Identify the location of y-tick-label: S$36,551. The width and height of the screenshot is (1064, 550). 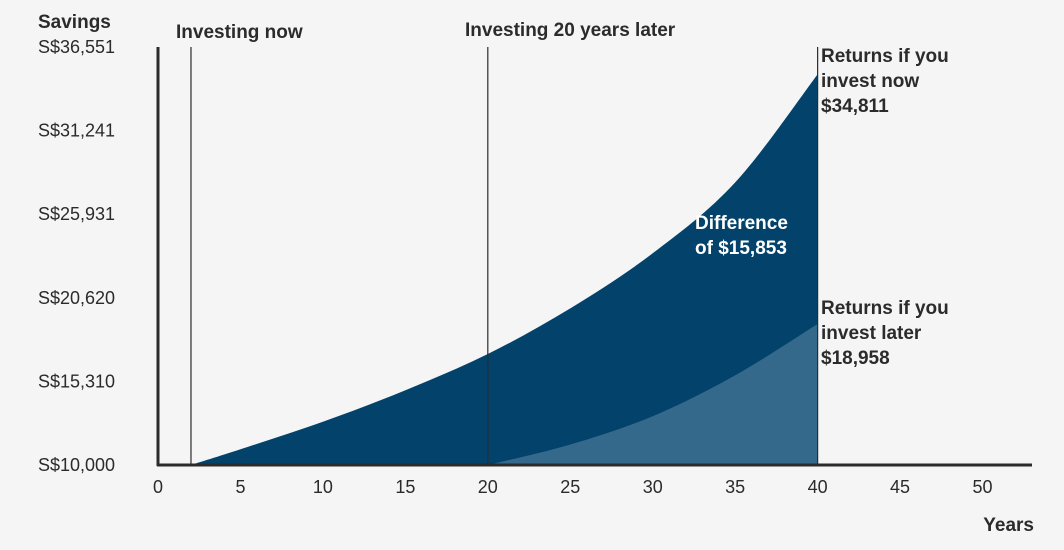
(76, 47).